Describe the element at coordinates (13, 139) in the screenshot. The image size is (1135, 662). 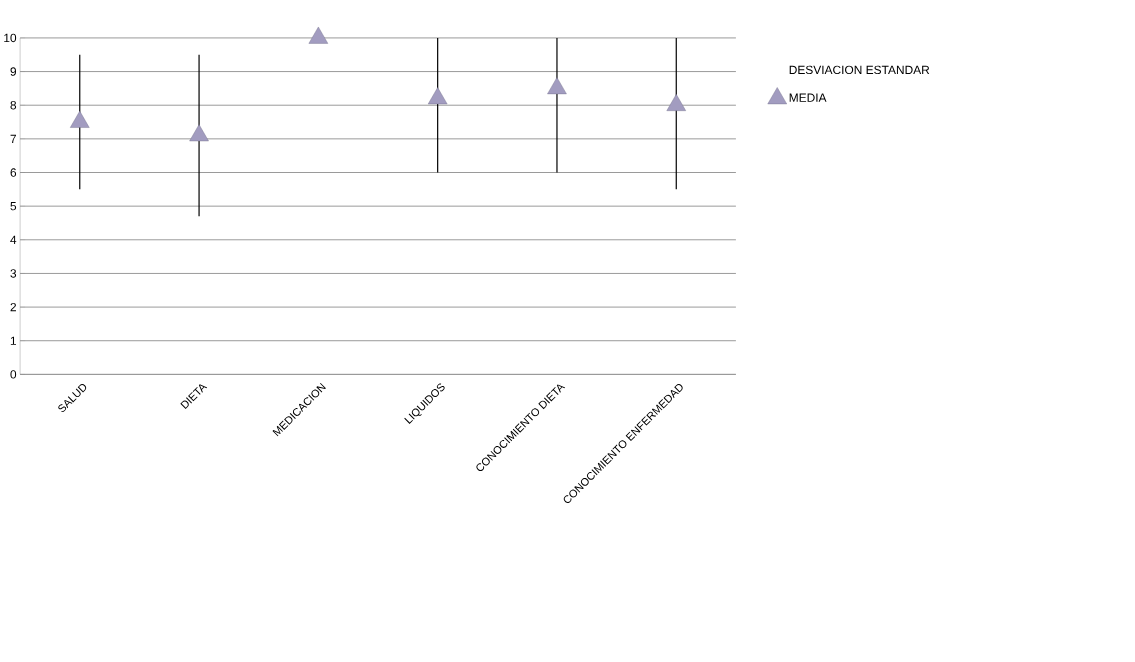
I see `y-tick-label: 7` at that location.